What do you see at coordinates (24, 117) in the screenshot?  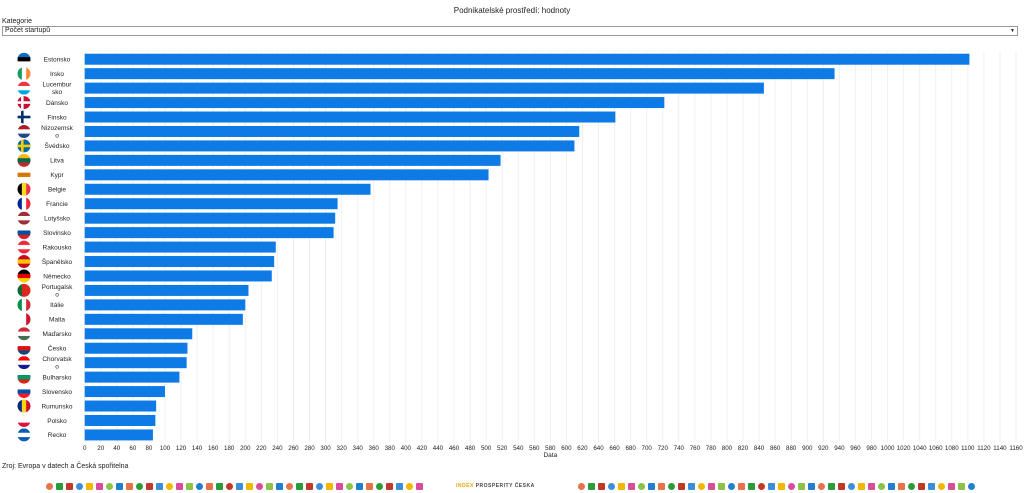 I see `flag-icon-Finsko` at bounding box center [24, 117].